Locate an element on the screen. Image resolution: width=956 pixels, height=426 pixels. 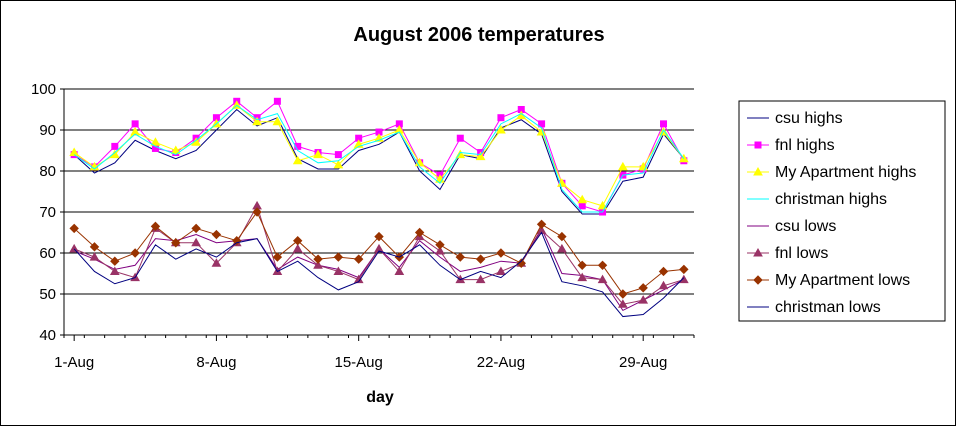
legend-label: My Apartment lows is located at coordinates (842, 280).